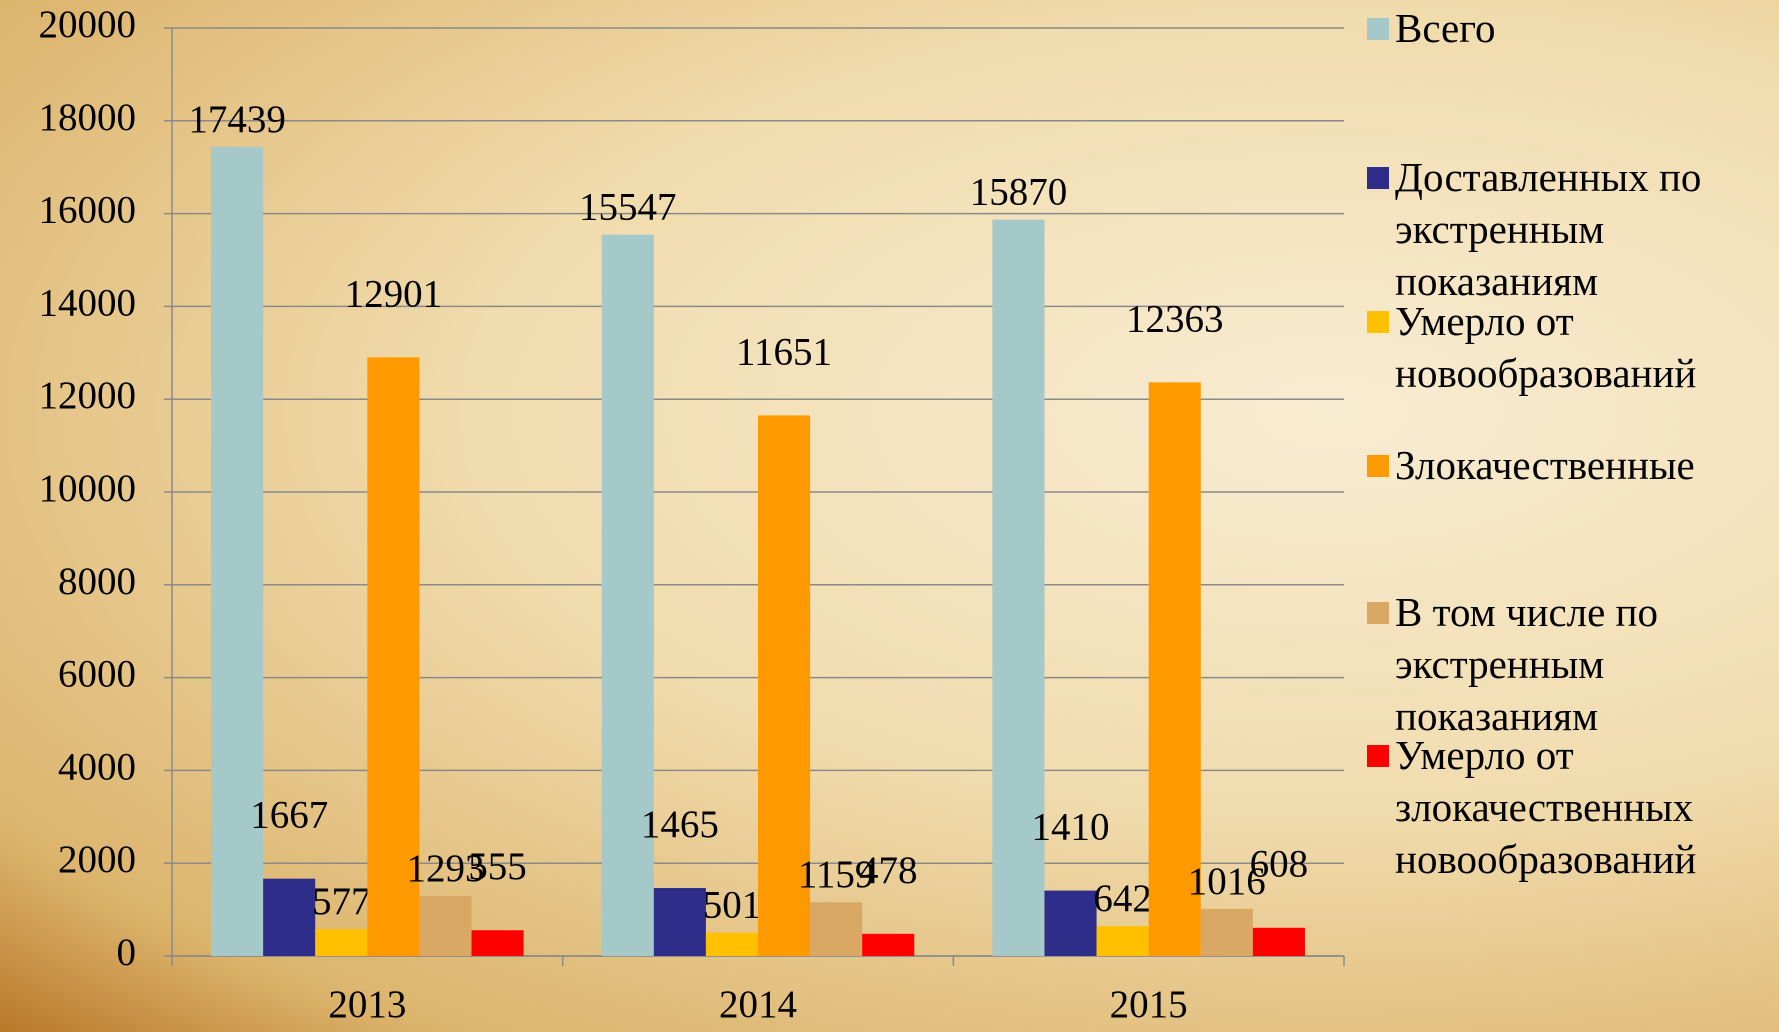  I want to click on y-tick-label: 14000, so click(88, 302).